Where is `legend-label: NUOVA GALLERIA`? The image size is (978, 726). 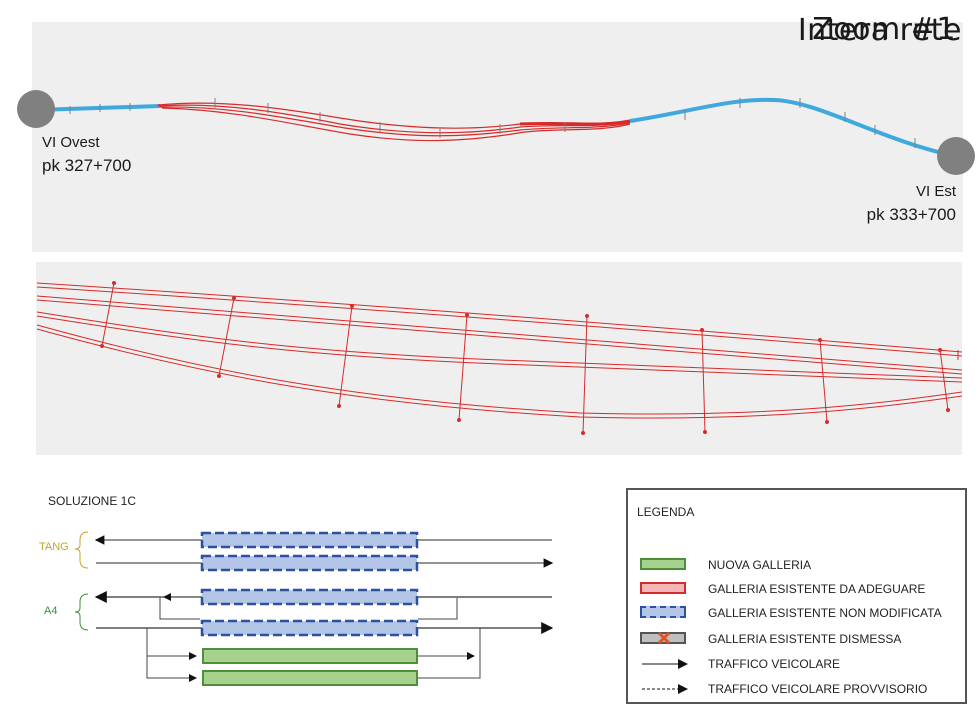 legend-label: NUOVA GALLERIA is located at coordinates (760, 565).